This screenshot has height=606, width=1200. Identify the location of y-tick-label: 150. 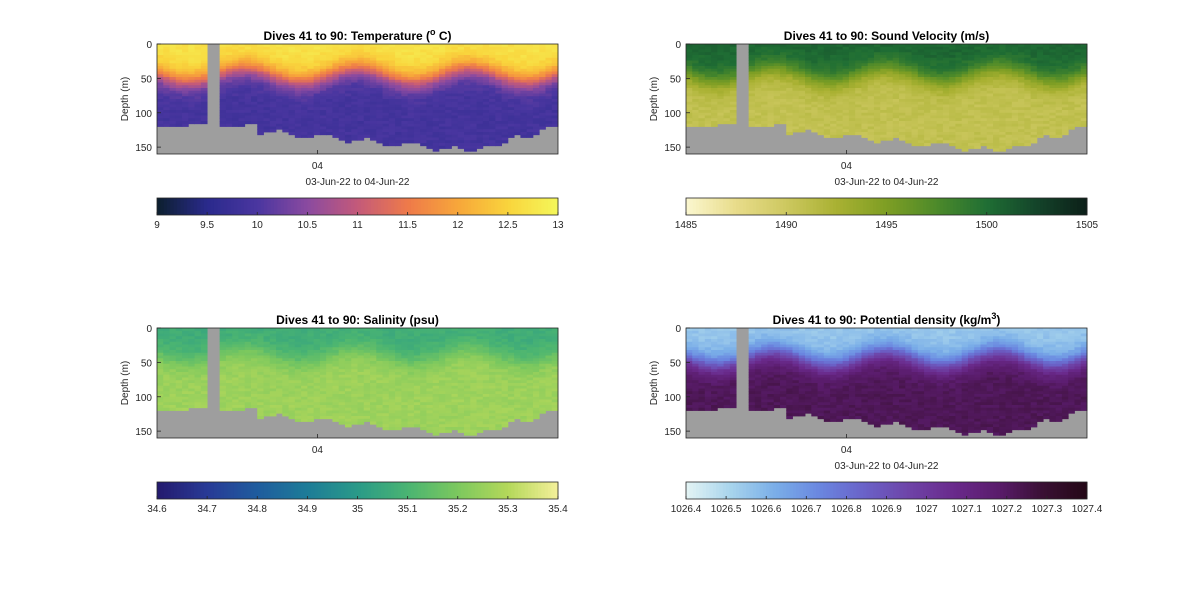
(672, 148).